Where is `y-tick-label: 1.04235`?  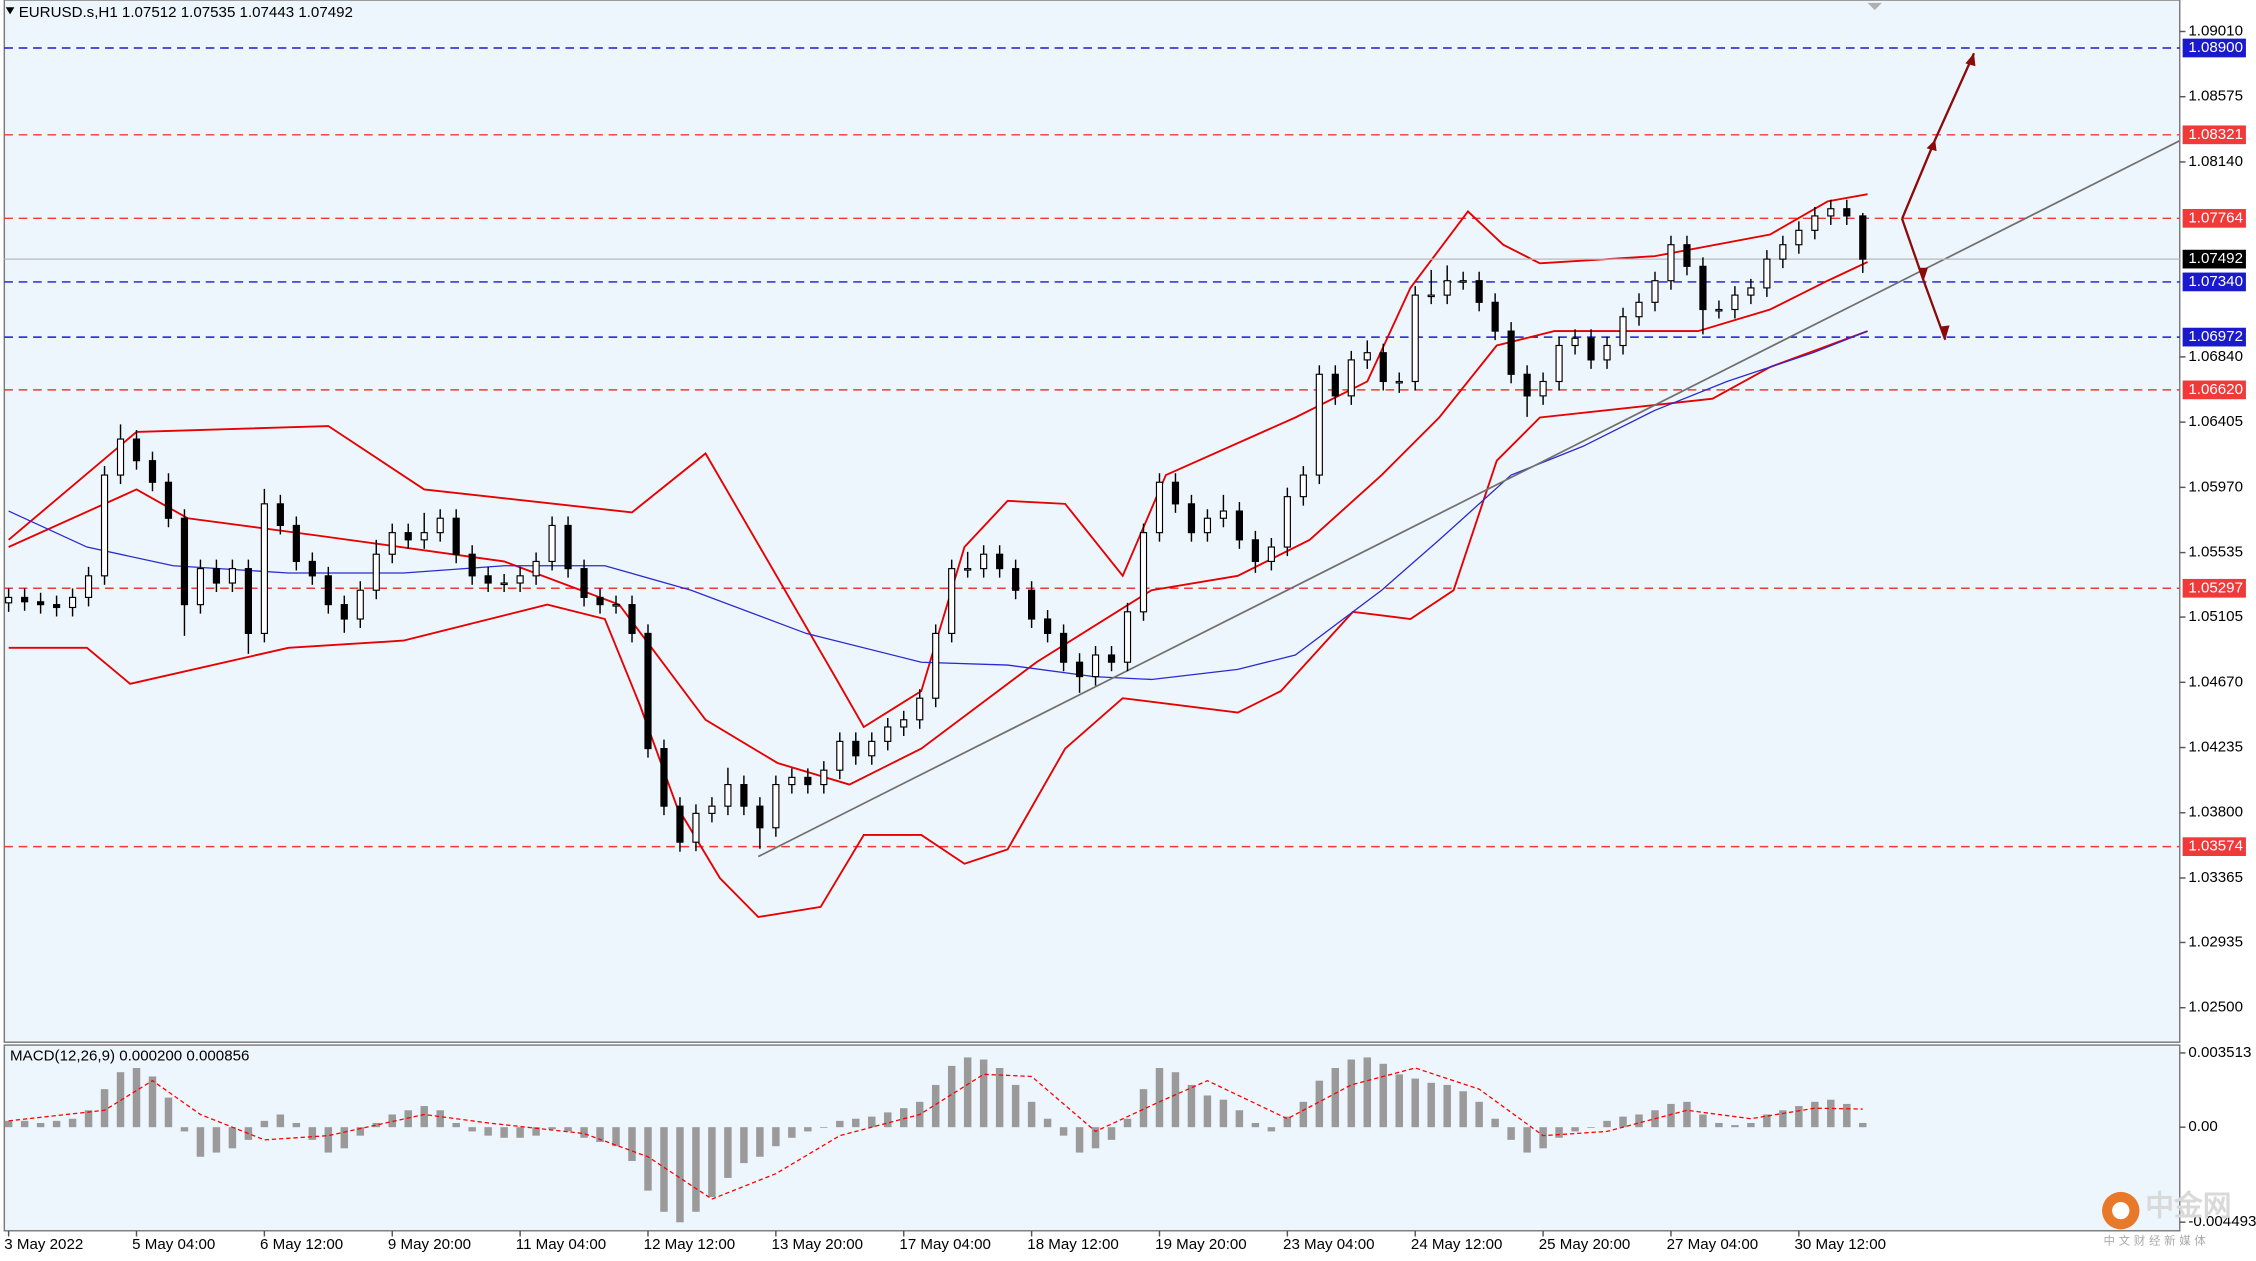
y-tick-label: 1.04235 is located at coordinates (2215, 747).